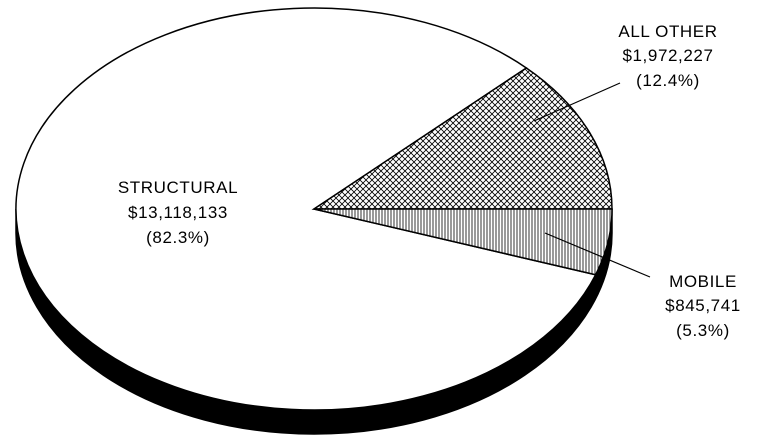 The width and height of the screenshot is (762, 446). Describe the element at coordinates (178, 212) in the screenshot. I see `slice-label-structural-amount: $13,118,133` at that location.